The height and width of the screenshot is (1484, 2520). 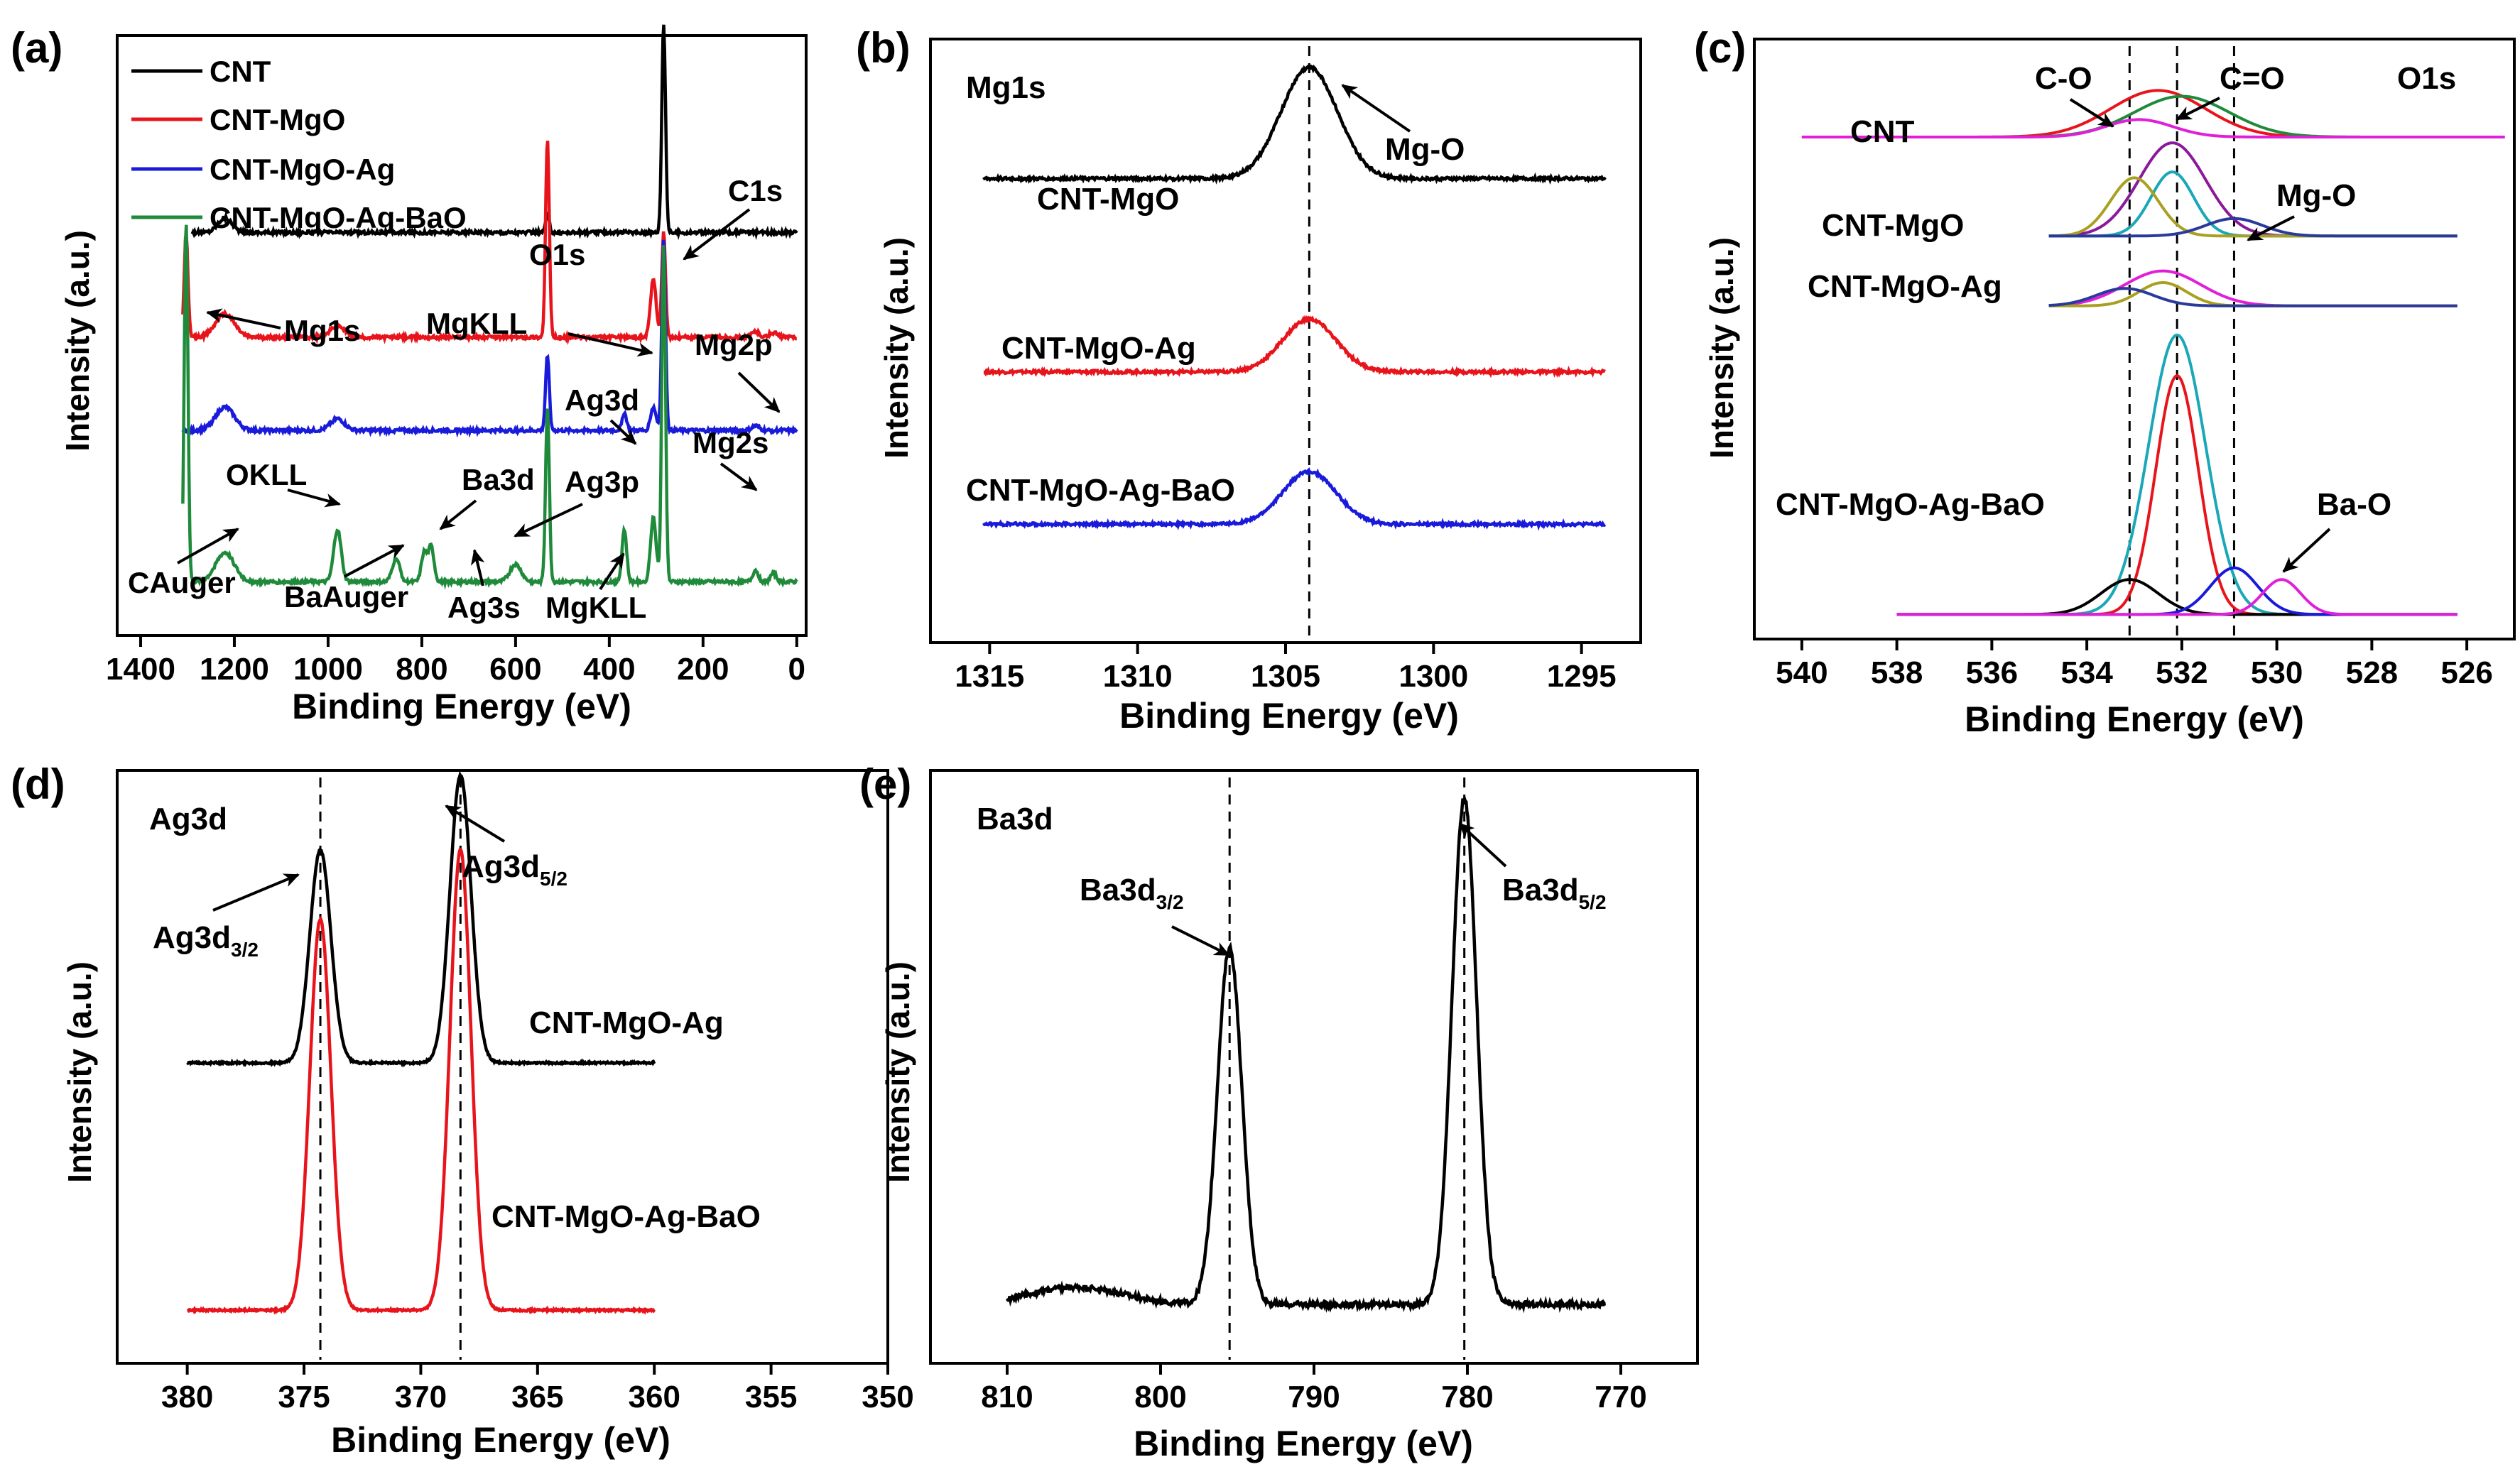 I want to click on arrow-ag3s, so click(x=478, y=567).